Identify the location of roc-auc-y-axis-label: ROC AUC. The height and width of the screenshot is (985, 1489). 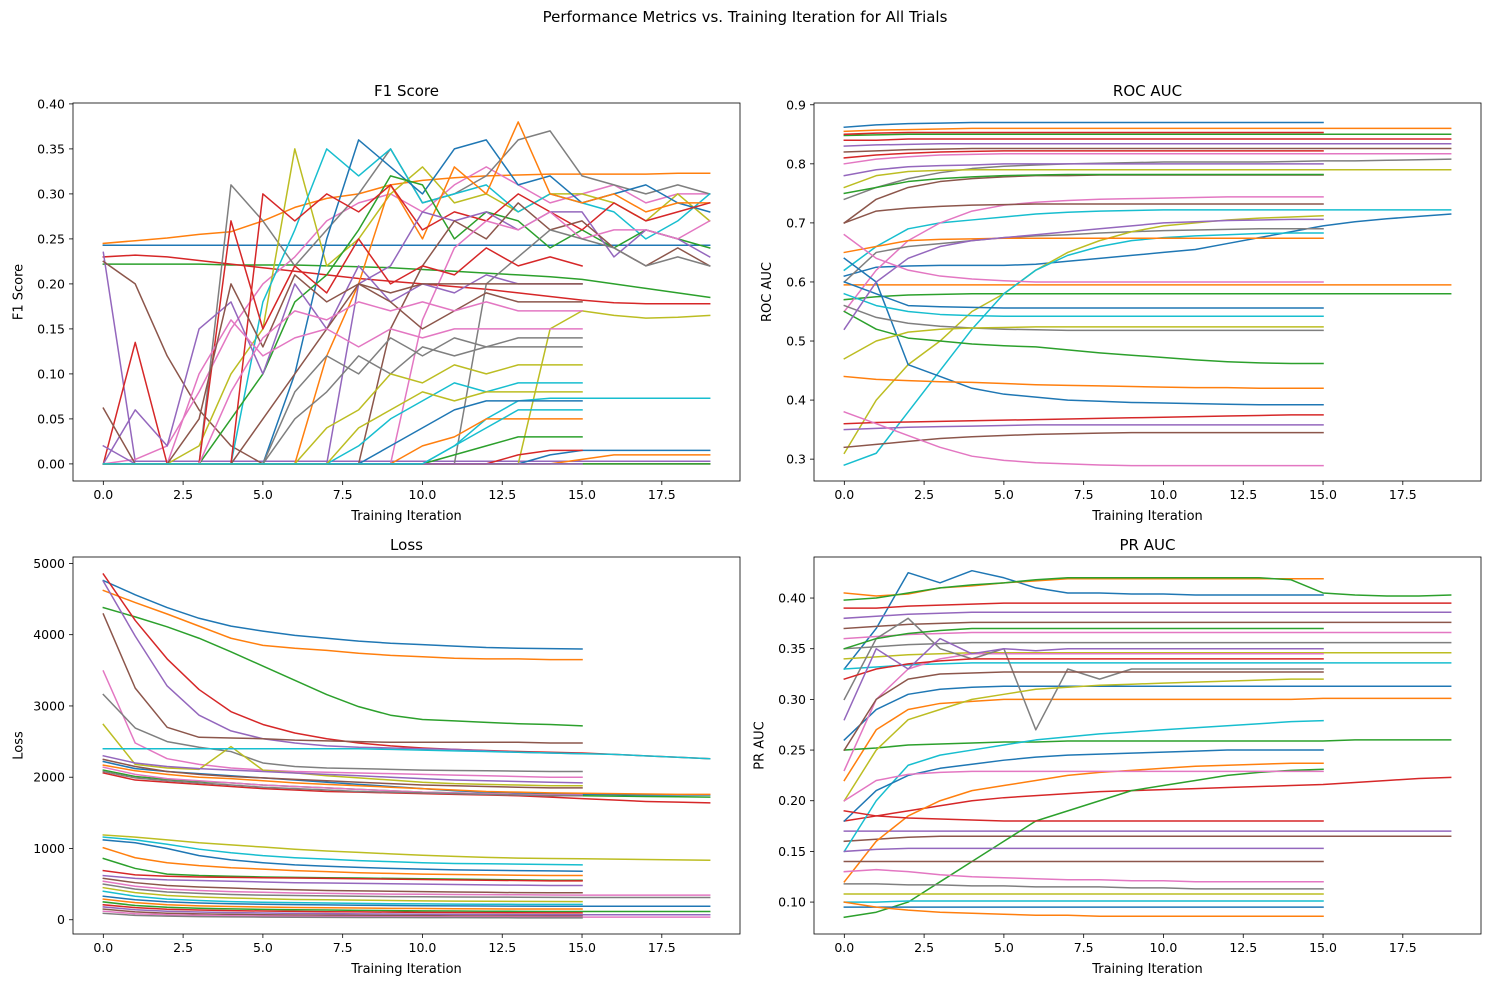
(767, 292).